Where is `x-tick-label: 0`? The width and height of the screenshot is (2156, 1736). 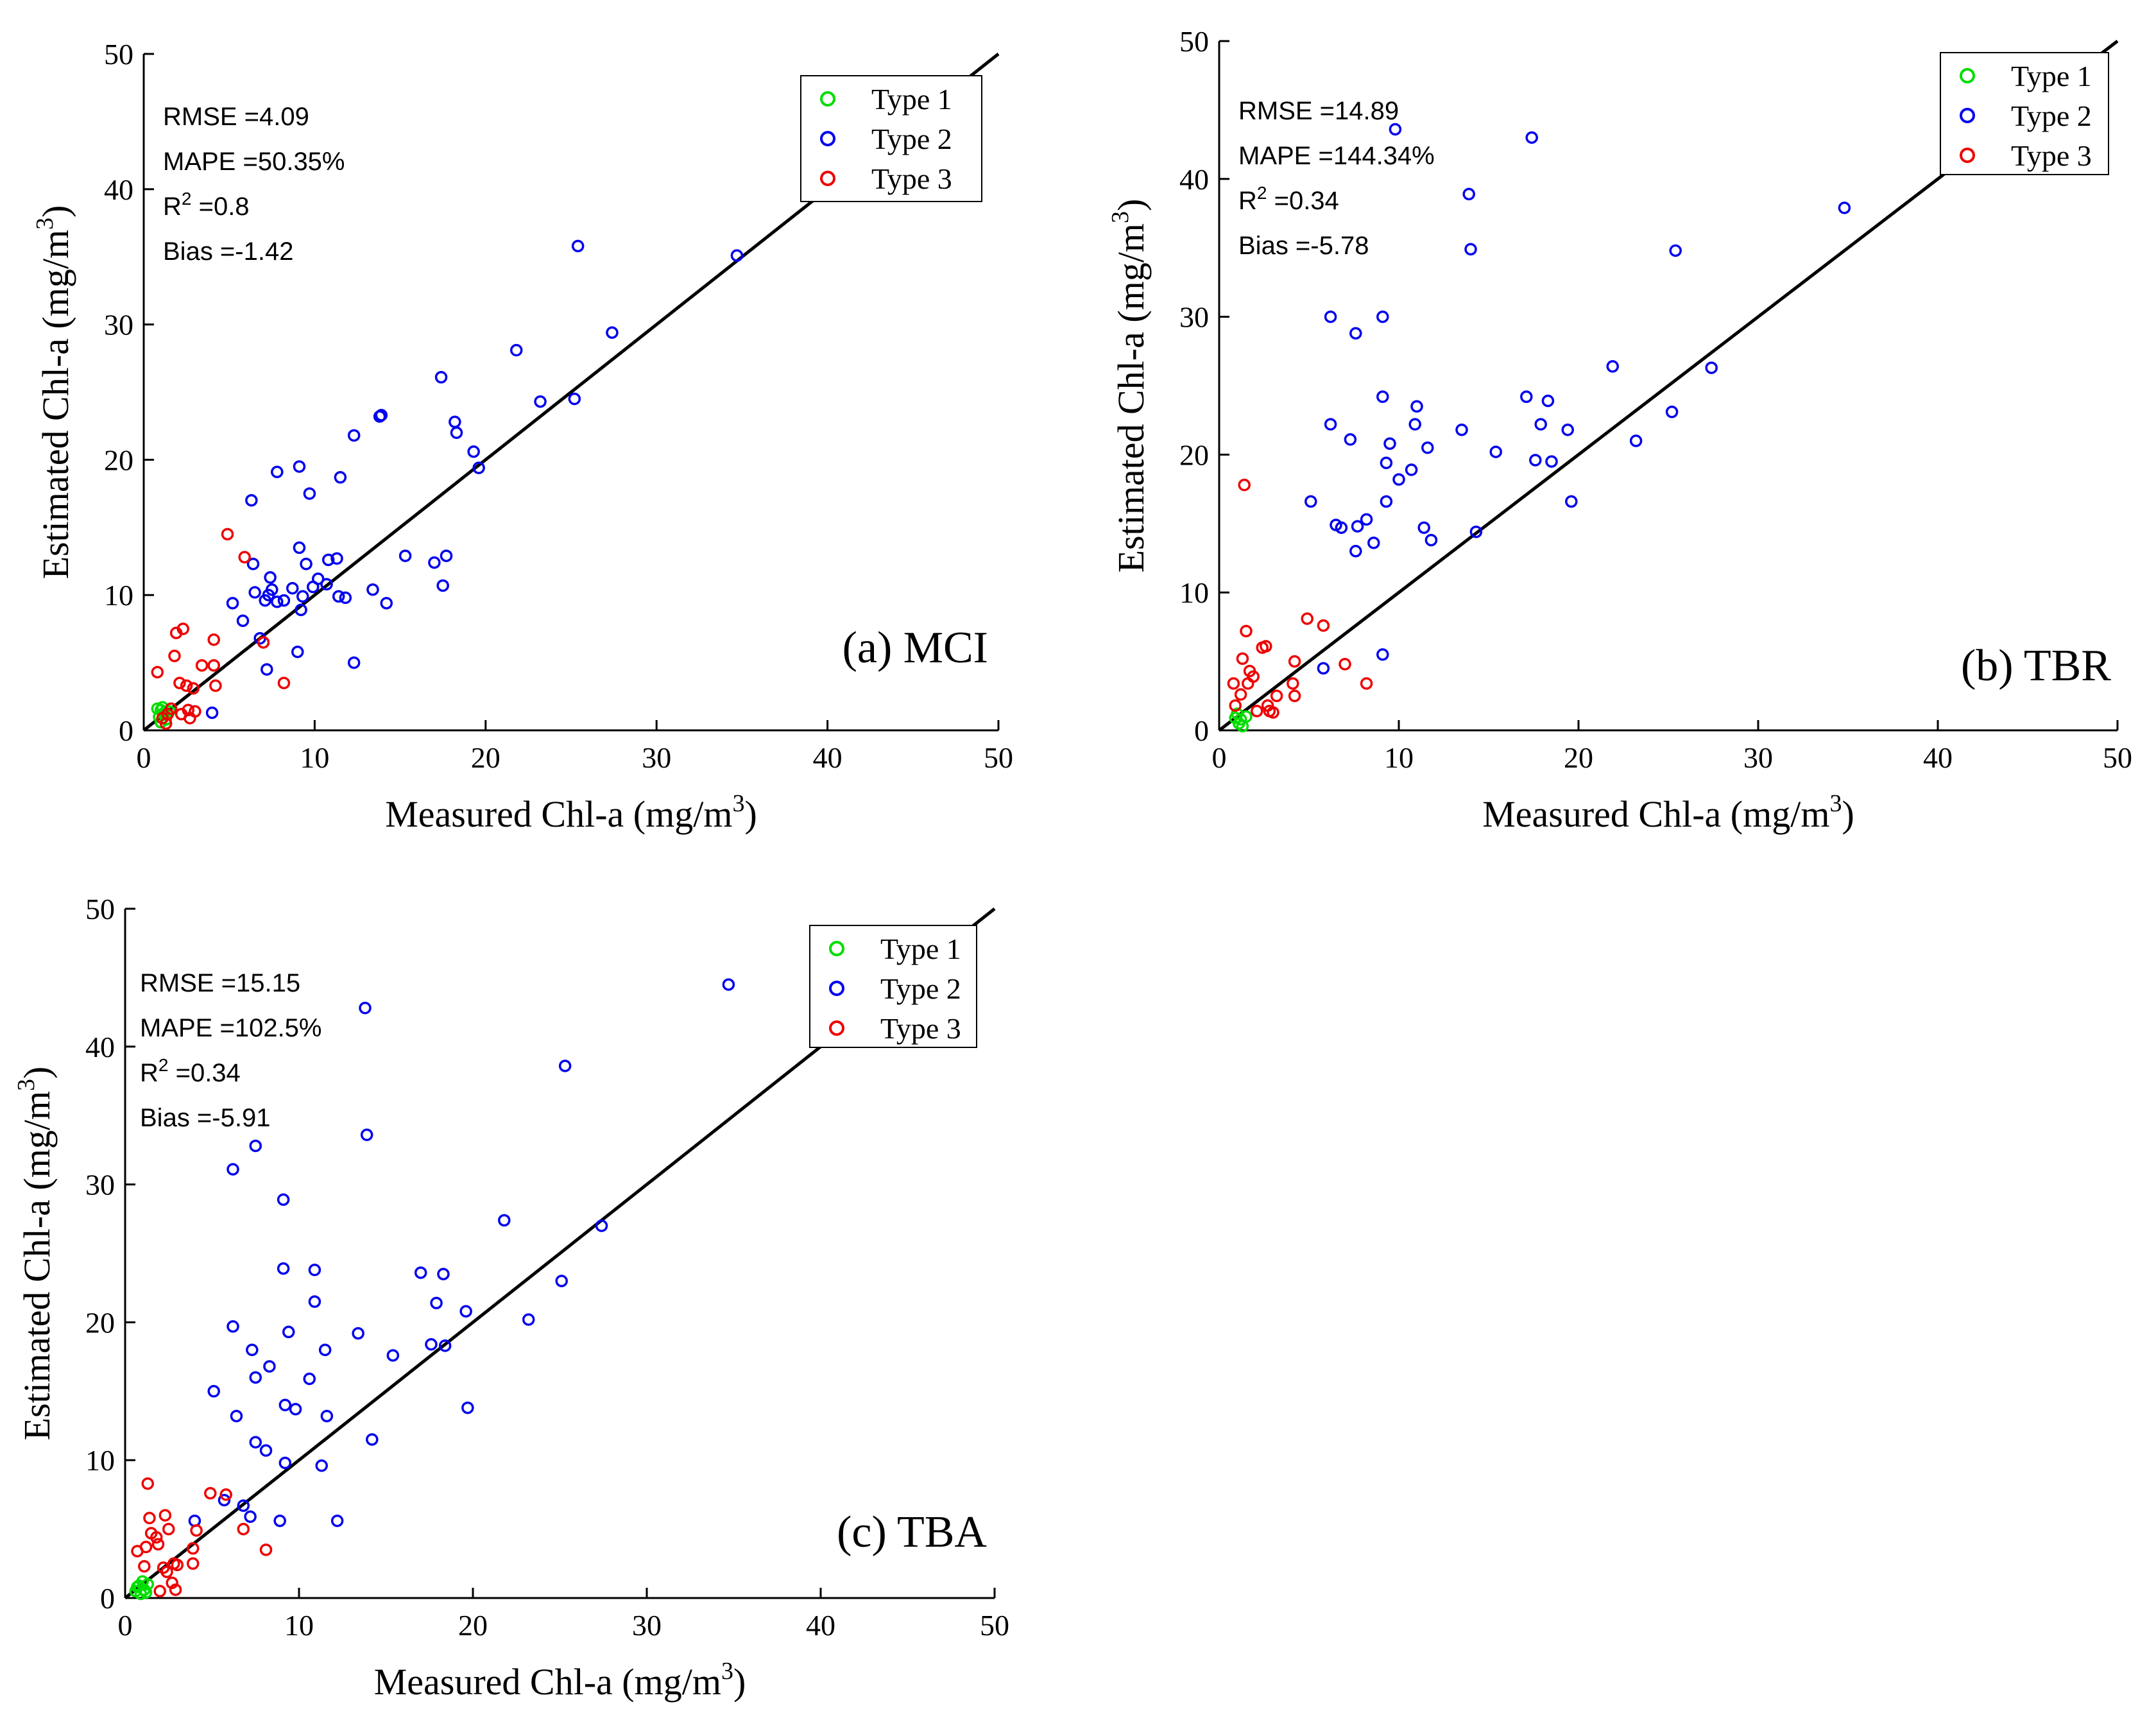
x-tick-label: 0 is located at coordinates (1220, 757).